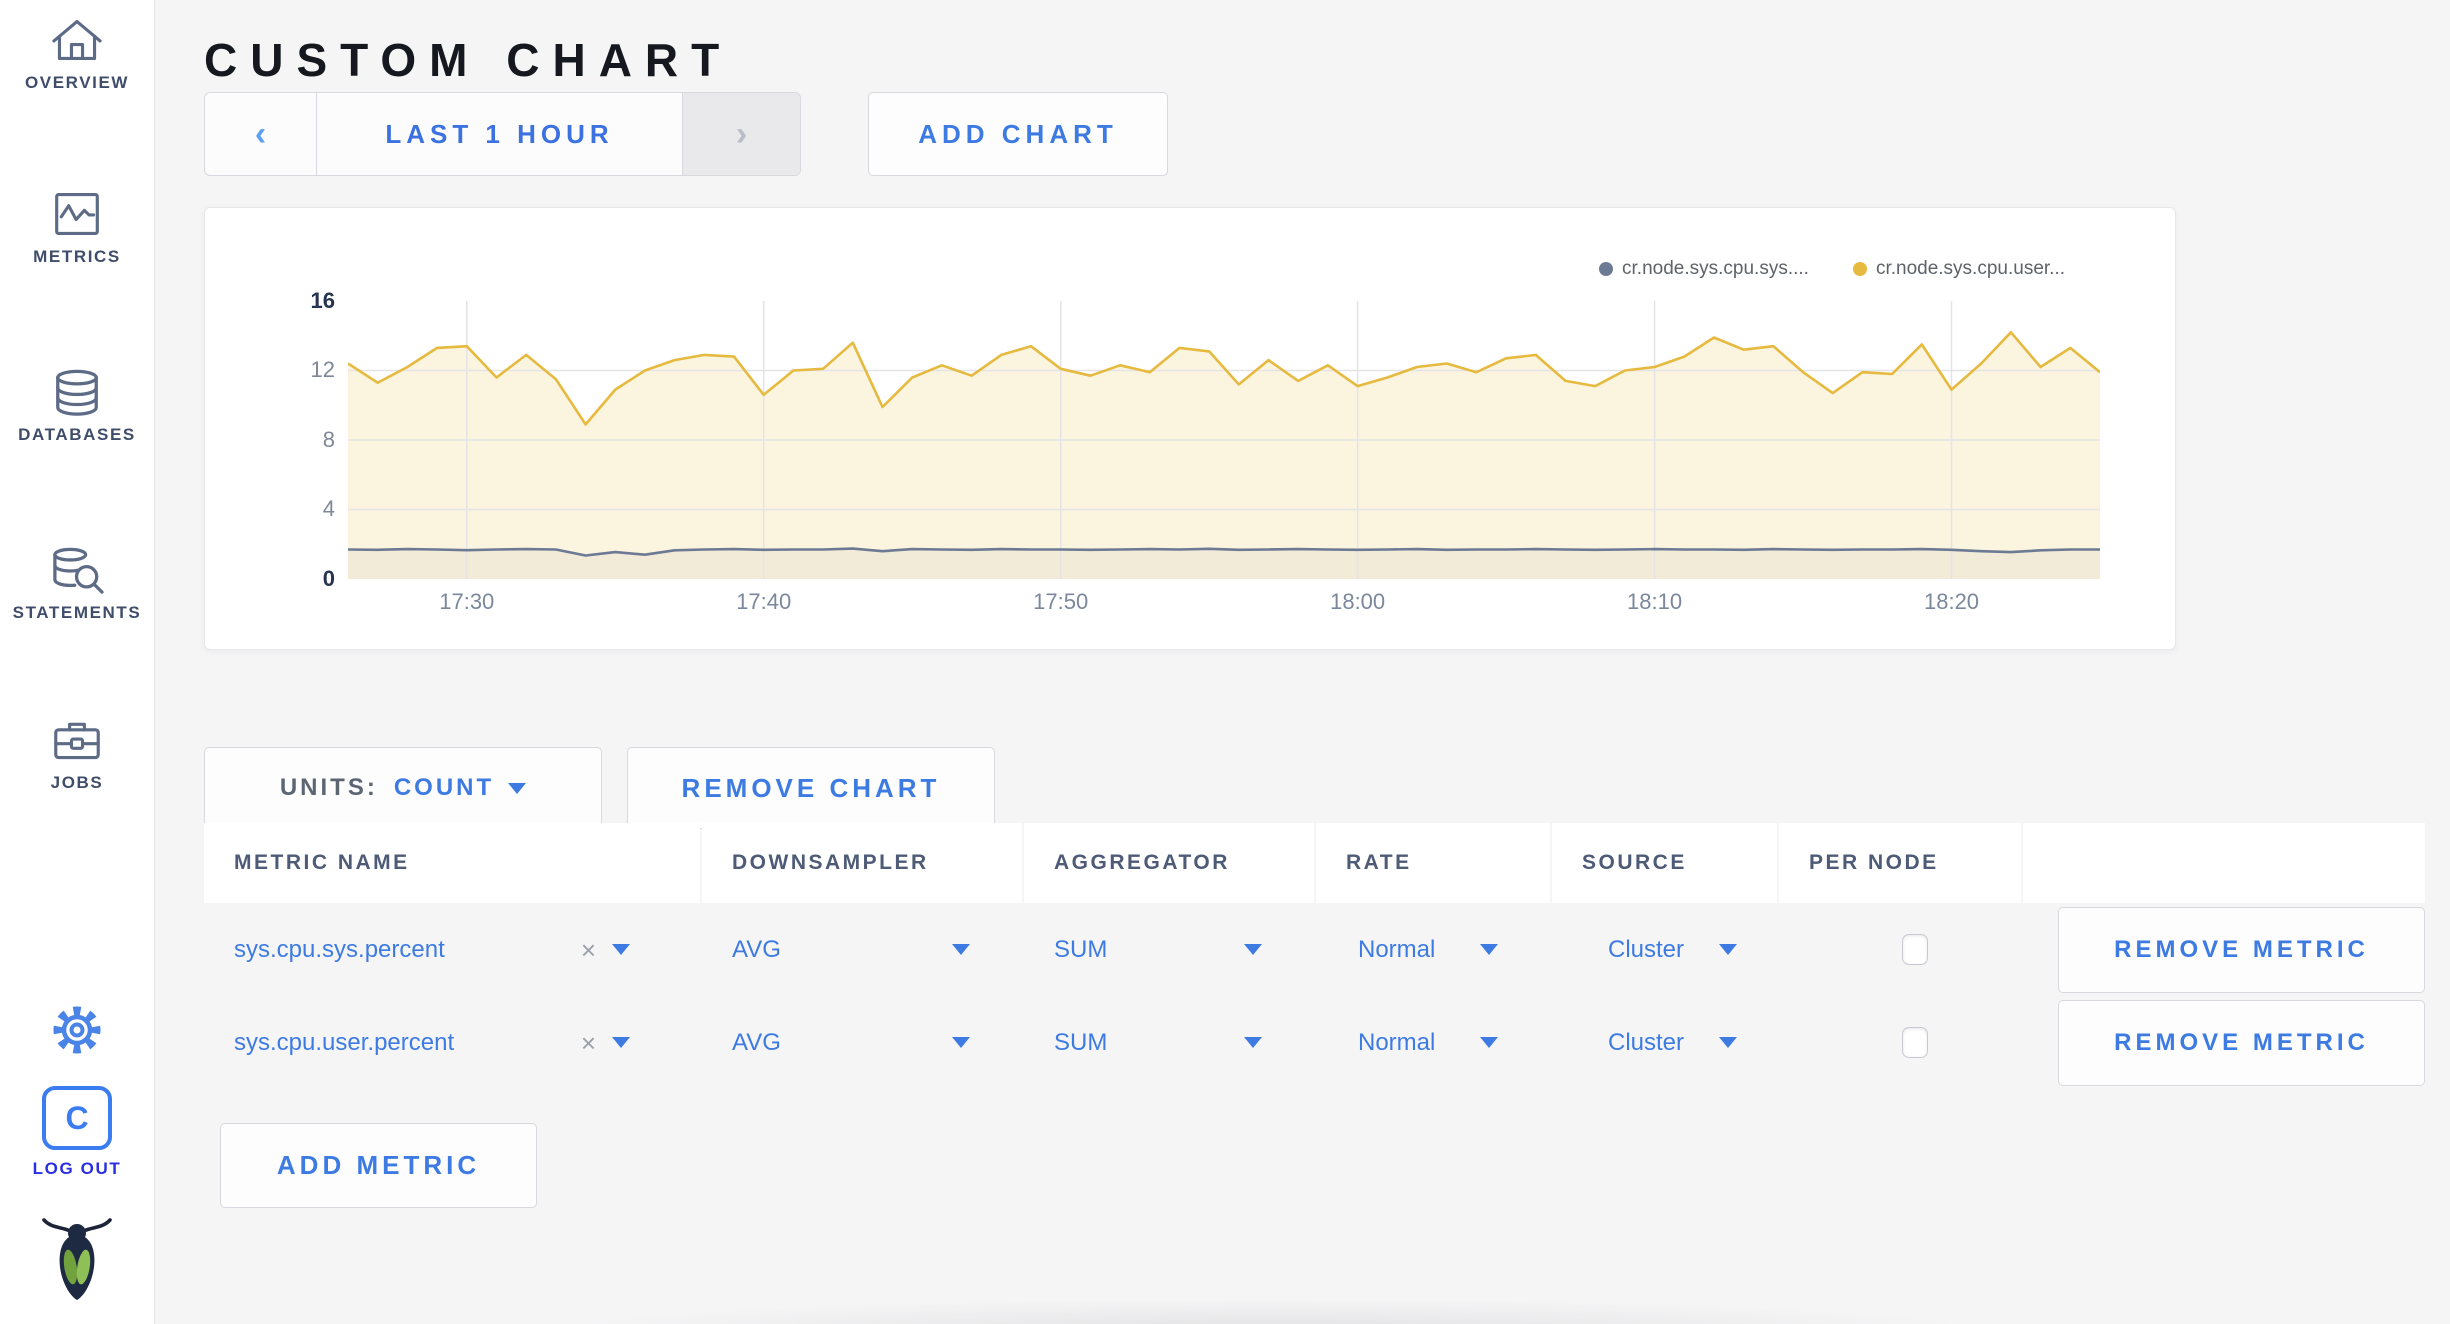  What do you see at coordinates (77, 54) in the screenshot?
I see `sidebar-item-overview: OVERVIEW` at bounding box center [77, 54].